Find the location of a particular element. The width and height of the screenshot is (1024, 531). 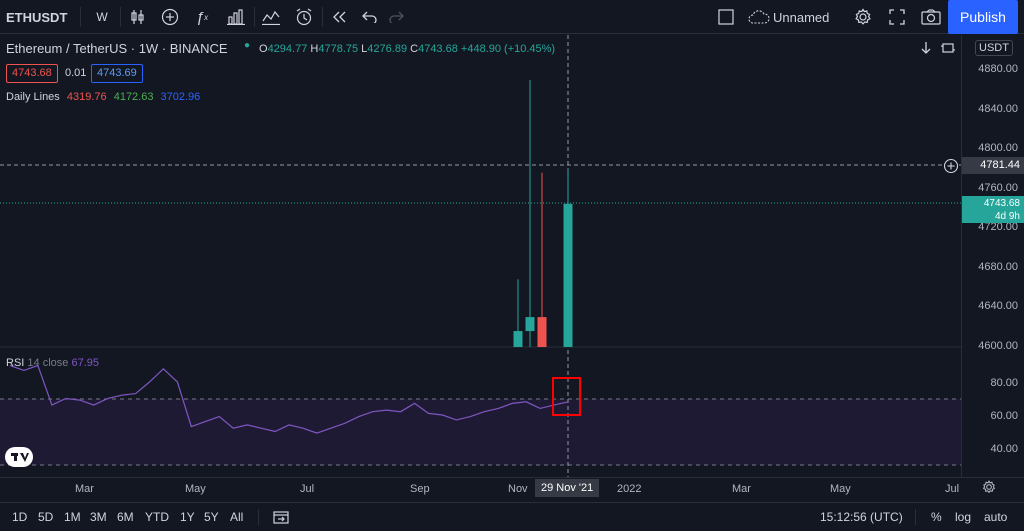

candles-group is located at coordinates (543, 213).